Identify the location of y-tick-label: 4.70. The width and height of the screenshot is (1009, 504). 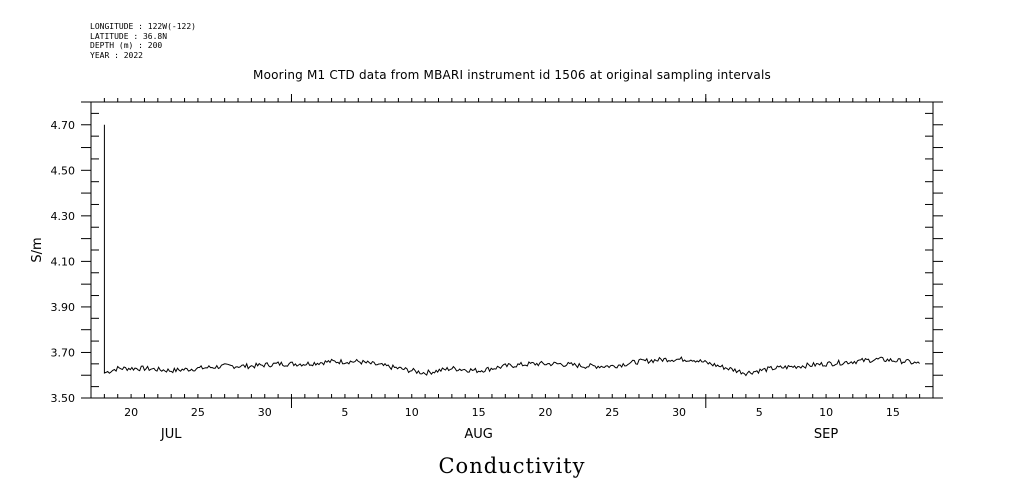
(63, 125).